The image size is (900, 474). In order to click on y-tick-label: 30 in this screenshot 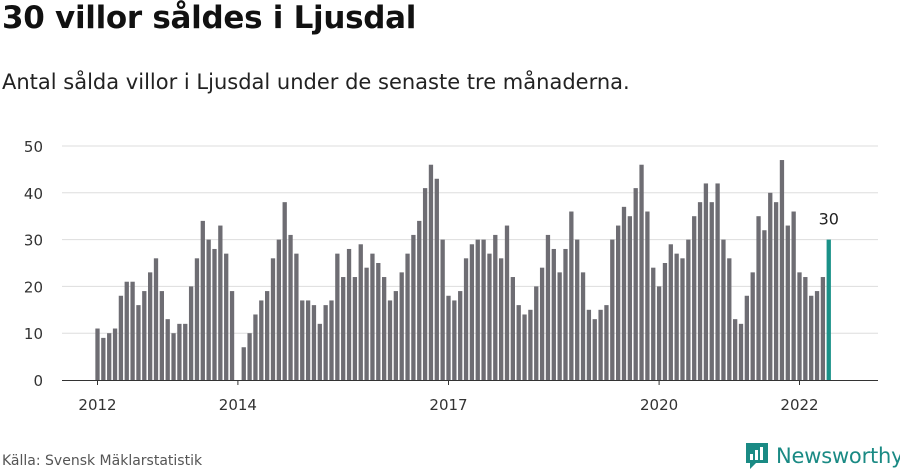, I will do `click(33, 241)`.